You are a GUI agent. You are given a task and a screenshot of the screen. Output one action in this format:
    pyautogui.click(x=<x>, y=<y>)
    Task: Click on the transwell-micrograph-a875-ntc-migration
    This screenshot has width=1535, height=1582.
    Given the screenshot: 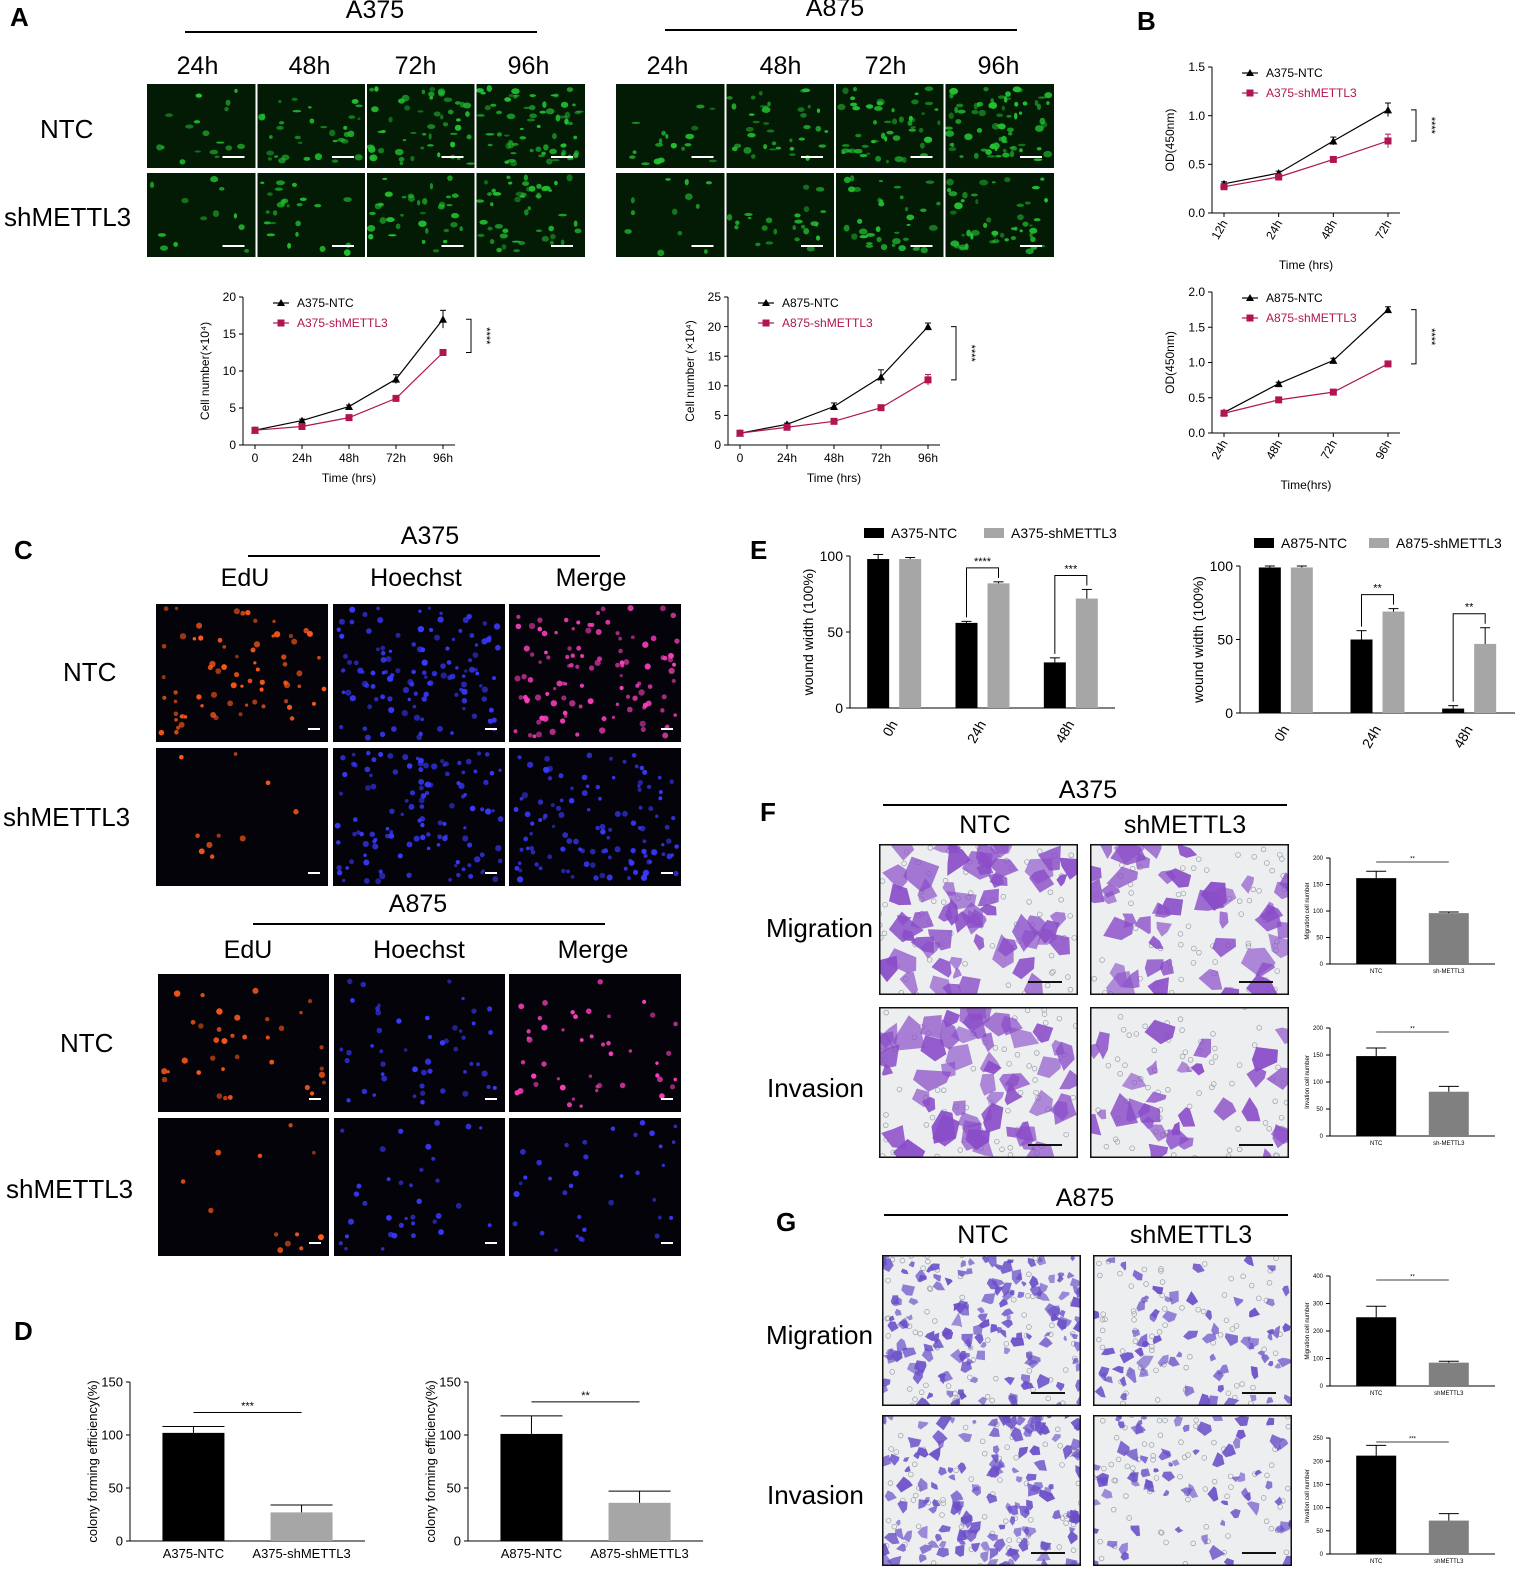 What is the action you would take?
    pyautogui.click(x=981, y=1330)
    